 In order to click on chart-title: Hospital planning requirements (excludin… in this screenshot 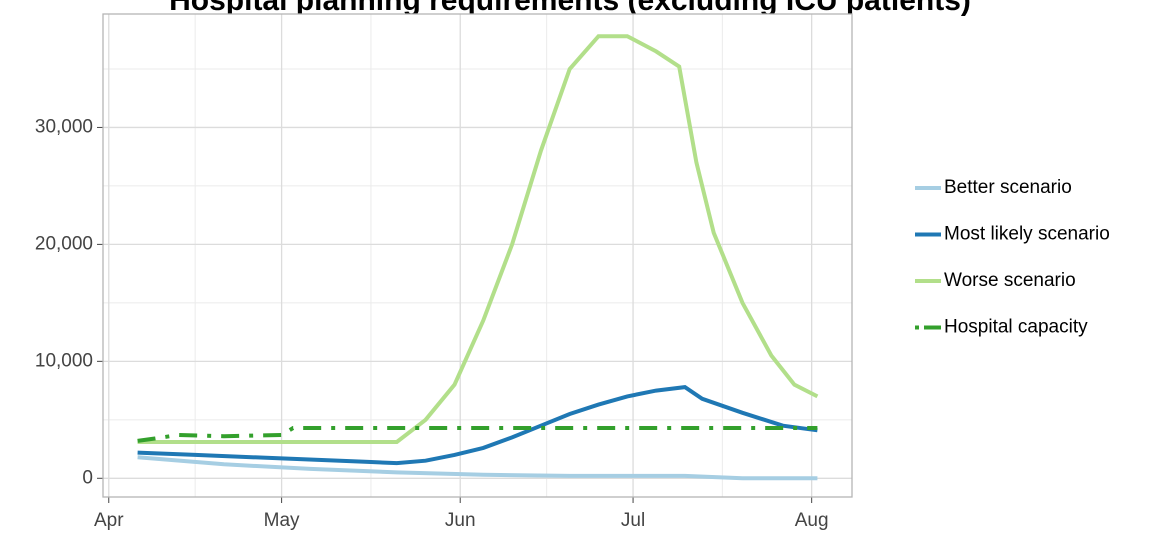, I will do `click(570, 8)`.